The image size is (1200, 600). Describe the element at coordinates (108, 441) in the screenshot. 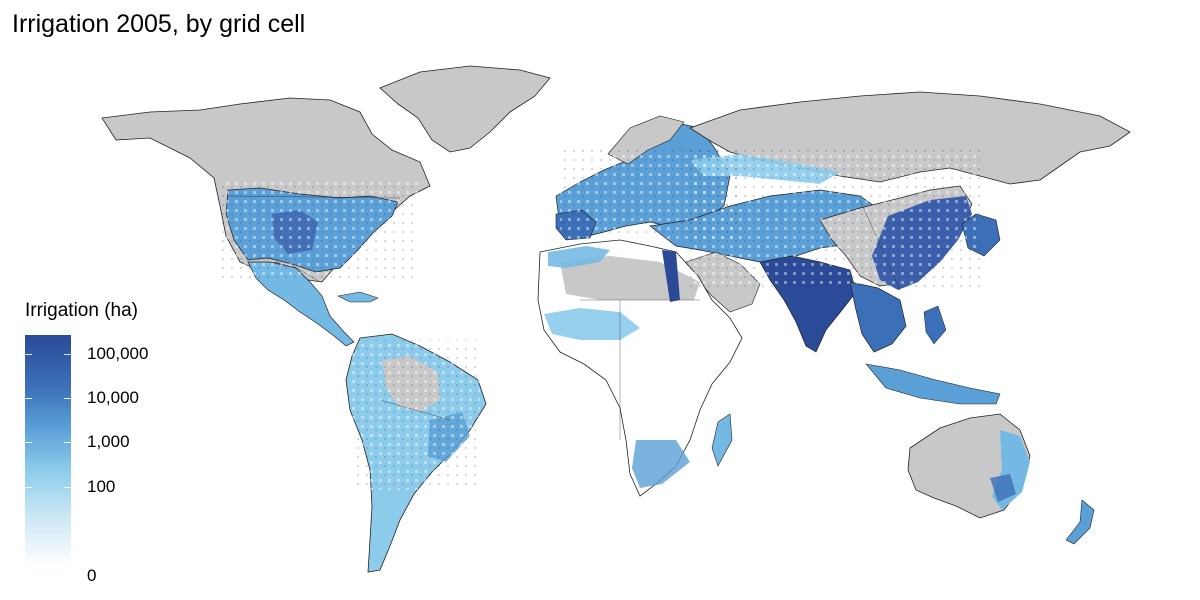

I see `legend-label-1000: 1,000` at that location.